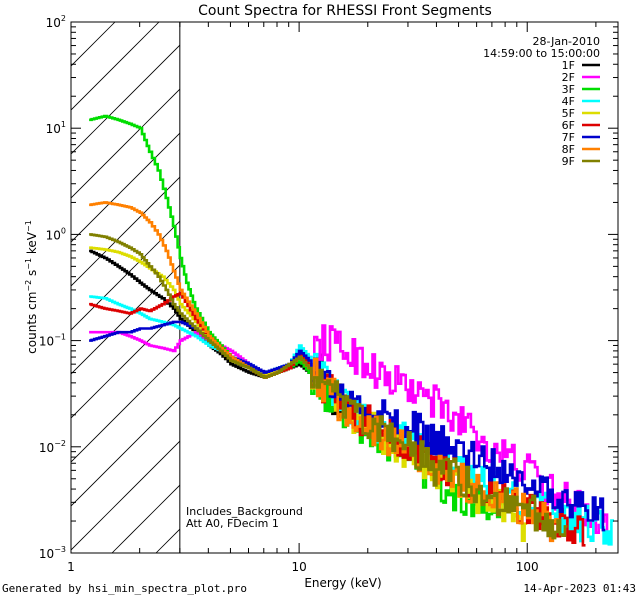 The width and height of the screenshot is (640, 600). Describe the element at coordinates (31, 287) in the screenshot. I see `y-axis-label: counts cm−2 s−1 keV−1` at that location.